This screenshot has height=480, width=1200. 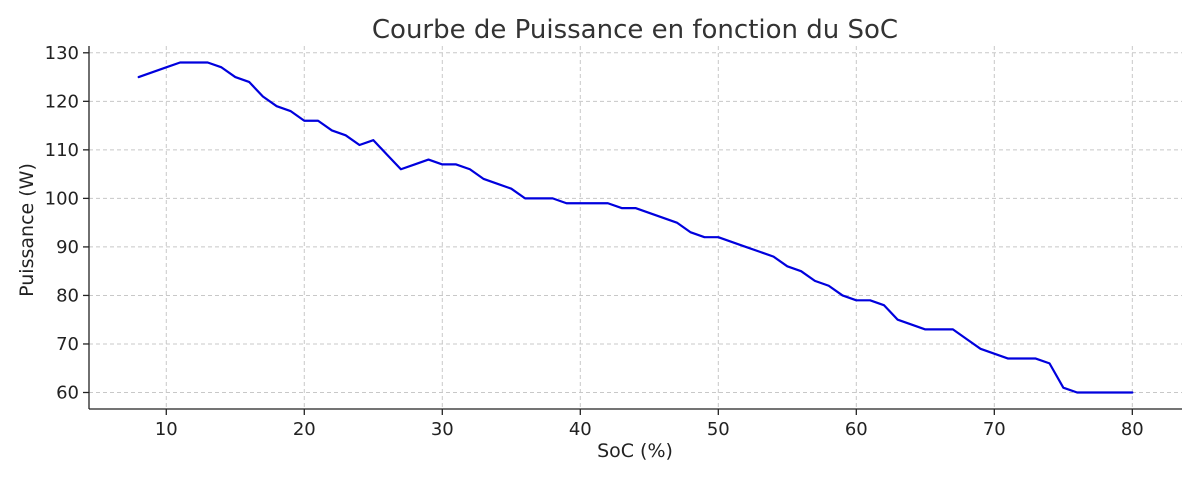 I want to click on x-tick-label: 70, so click(x=994, y=429).